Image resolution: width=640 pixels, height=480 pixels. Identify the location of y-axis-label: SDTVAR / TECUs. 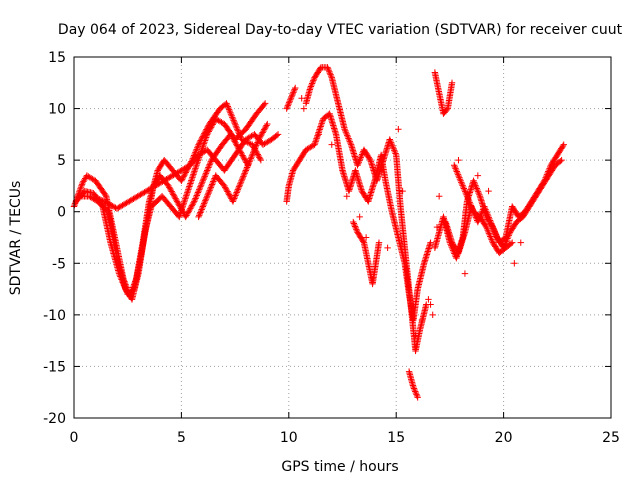
(16, 238).